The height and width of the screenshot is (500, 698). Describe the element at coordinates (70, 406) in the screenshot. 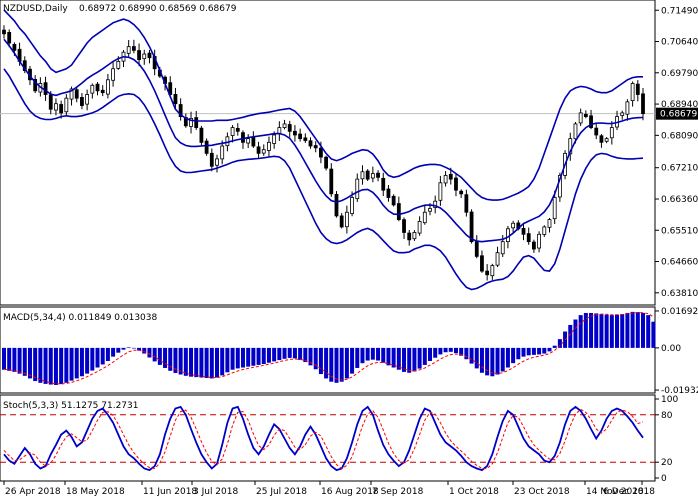

I see `stoch-title: Stoch(5,3,3) 51.1275 71.2731` at that location.